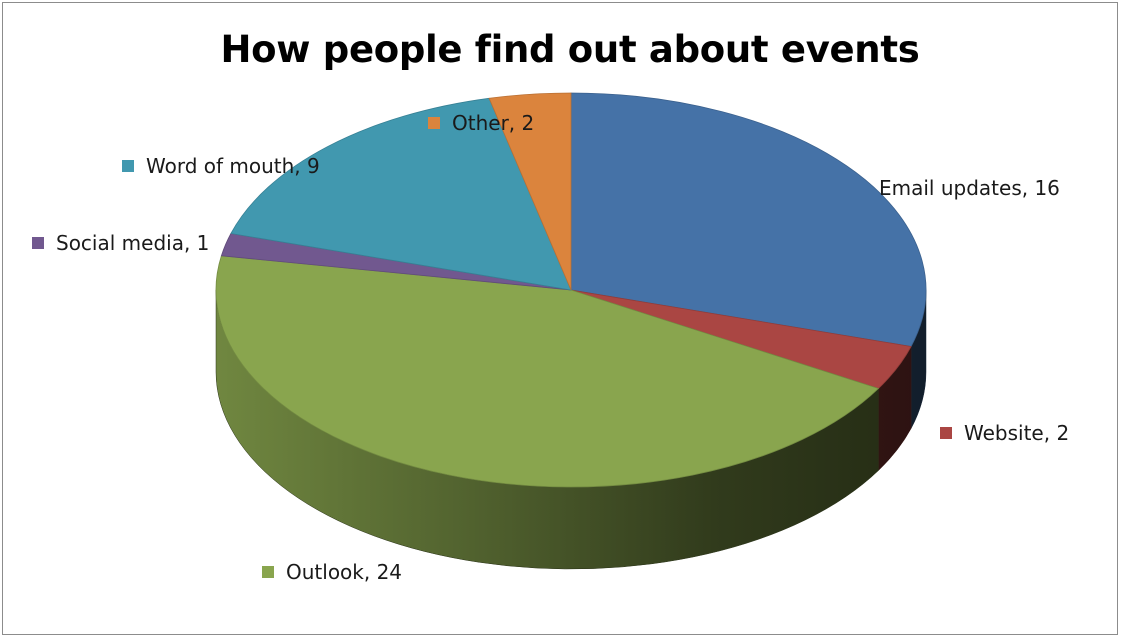 This screenshot has width=1122, height=637. Describe the element at coordinates (128, 166) in the screenshot. I see `legend-marker-word-of-mouth` at that location.